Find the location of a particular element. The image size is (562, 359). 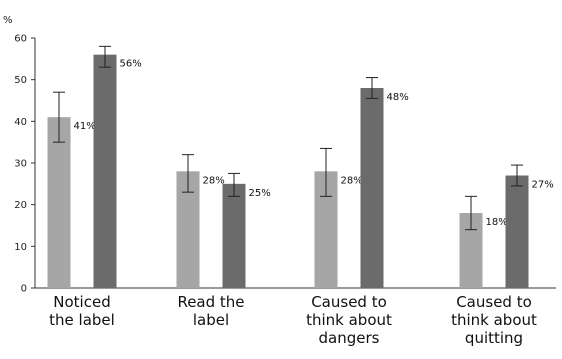

category-label-line: dangers is located at coordinates (349, 338).